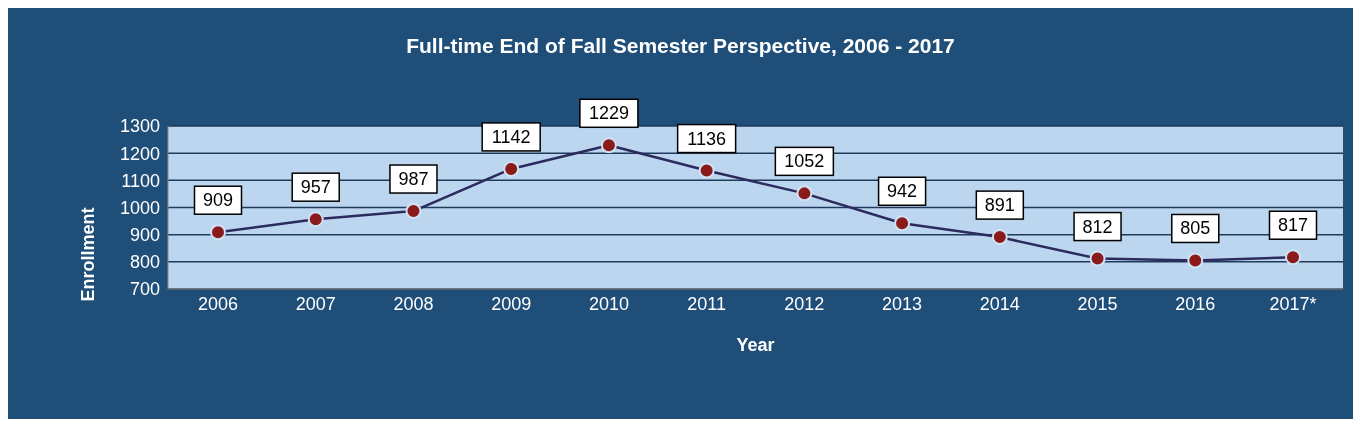 The height and width of the screenshot is (427, 1361). What do you see at coordinates (706, 303) in the screenshot?
I see `x-tick-label: 2011` at bounding box center [706, 303].